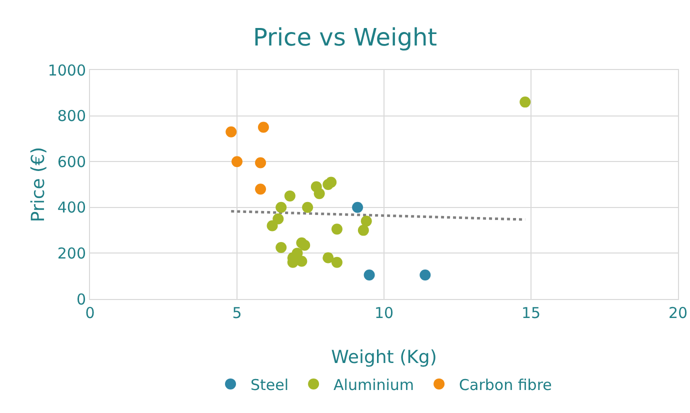 This screenshot has height=413, width=690. I want to click on y-tick-label: 800, so click(71, 116).